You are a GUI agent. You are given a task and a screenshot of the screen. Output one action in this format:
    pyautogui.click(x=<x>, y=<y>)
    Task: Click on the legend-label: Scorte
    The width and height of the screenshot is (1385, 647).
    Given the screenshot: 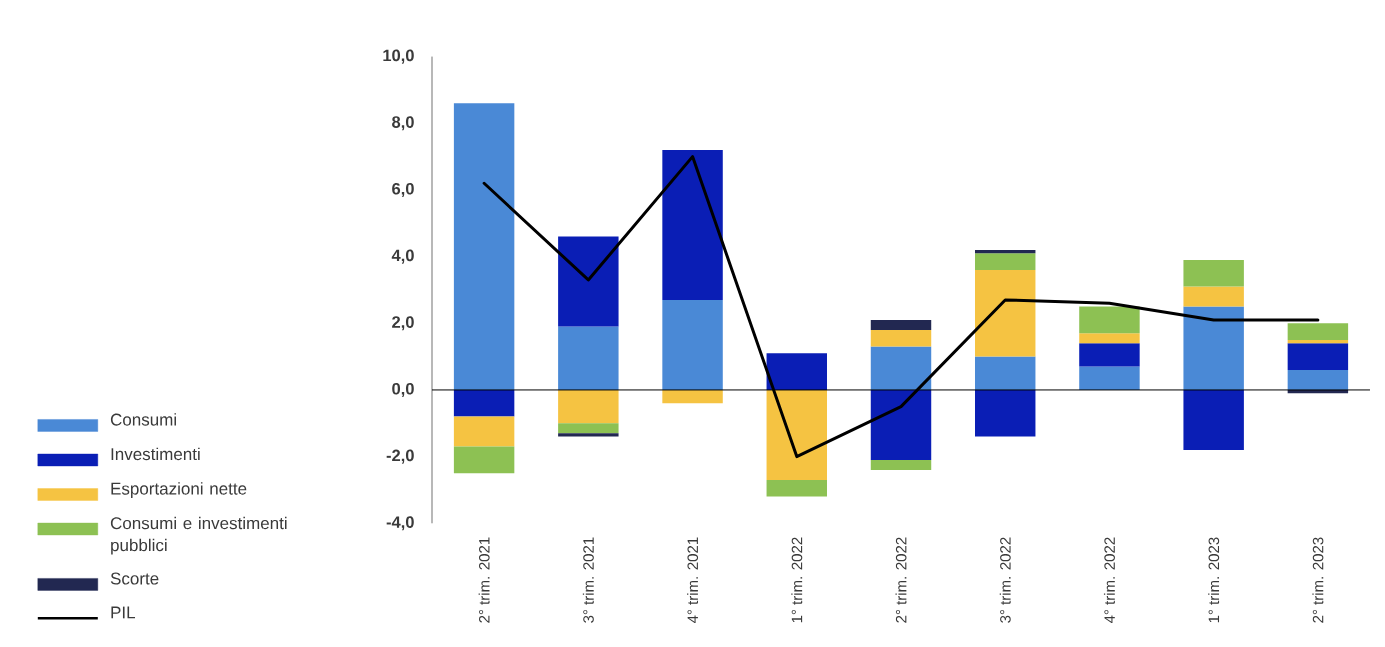 What is the action you would take?
    pyautogui.click(x=134, y=578)
    